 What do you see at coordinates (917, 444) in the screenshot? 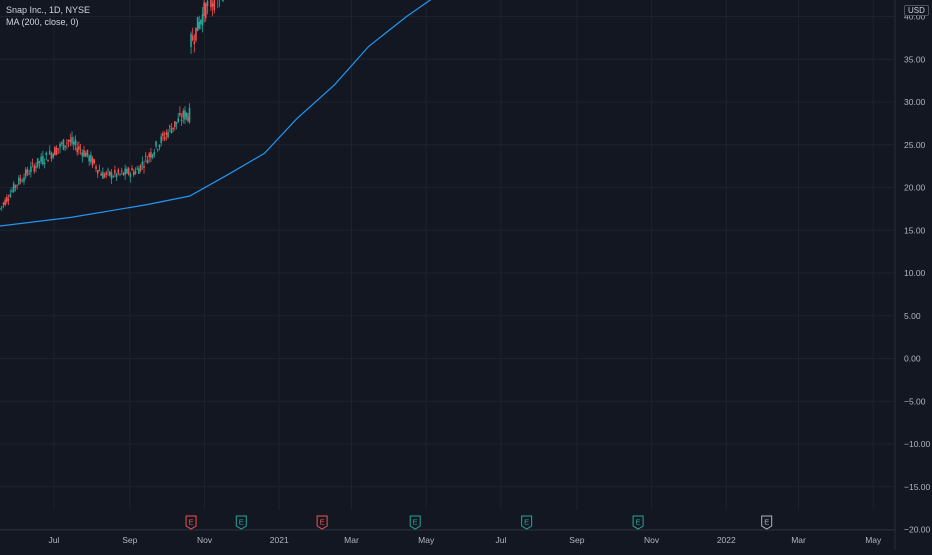
I see `y-tick-label: −10.00` at bounding box center [917, 444].